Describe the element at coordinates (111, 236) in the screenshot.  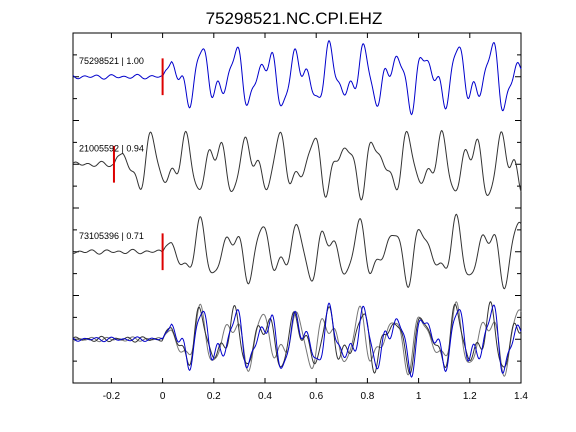
I see `trace-label: 73105396 | 0.71` at that location.